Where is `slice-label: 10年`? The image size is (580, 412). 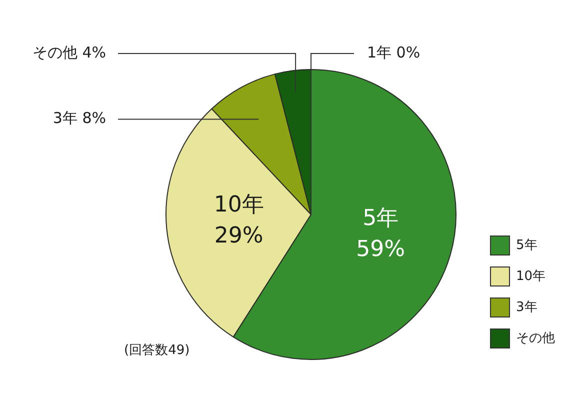
slice-label: 10年 is located at coordinates (239, 205).